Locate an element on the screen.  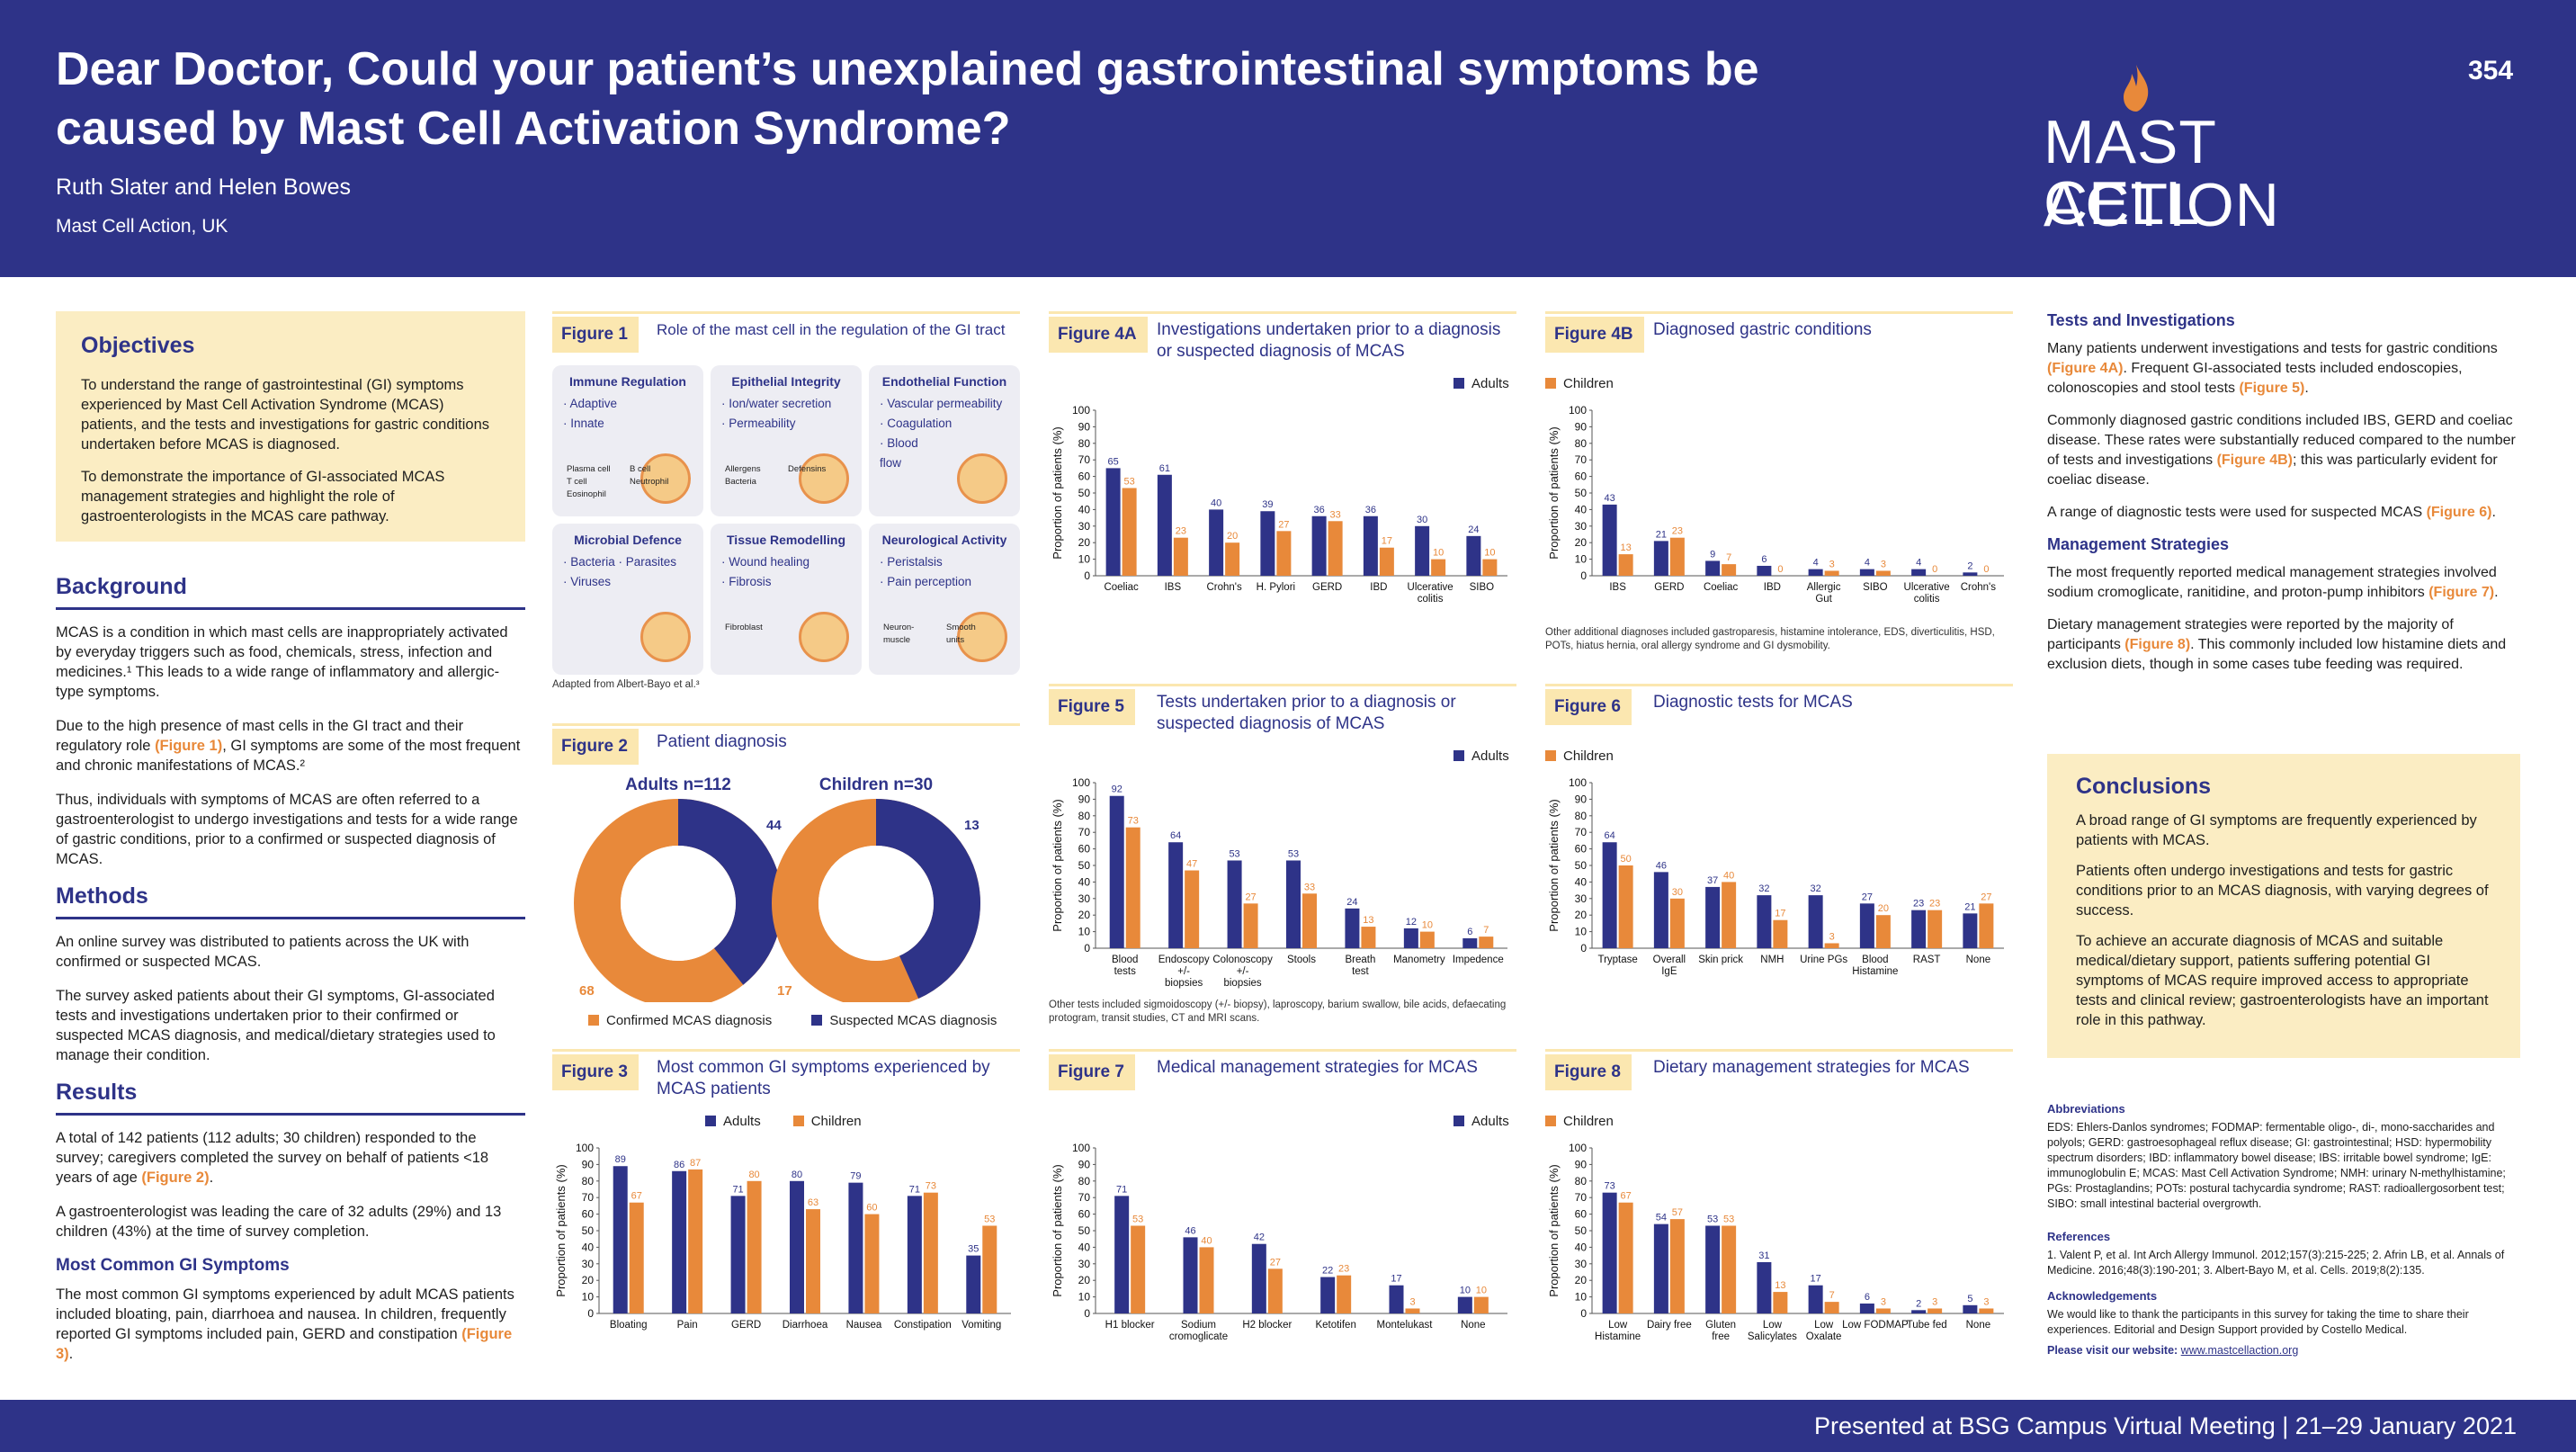
bar-value-label: 35 is located at coordinates (973, 1249).